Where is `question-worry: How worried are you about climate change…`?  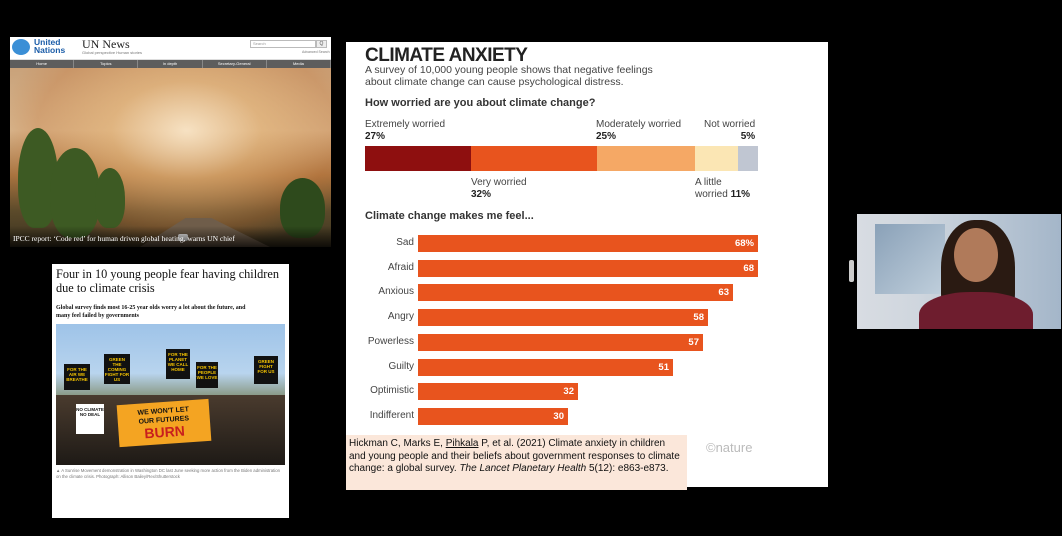
question-worry: How worried are you about climate change… is located at coordinates (480, 103).